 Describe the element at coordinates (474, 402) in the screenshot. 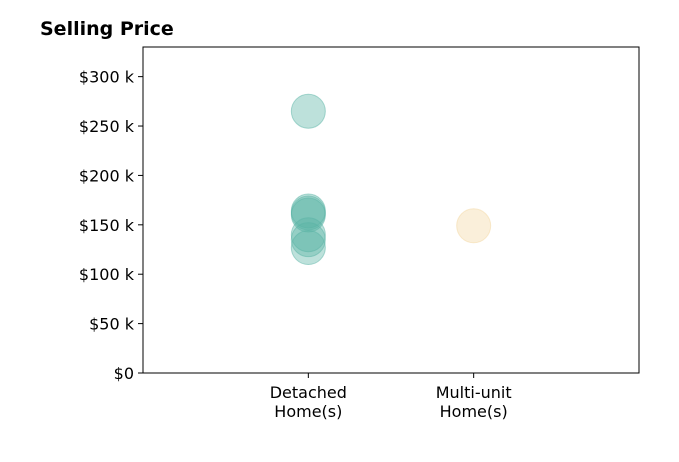

I see `x-tick-label: Multi-unit Home(s)` at that location.